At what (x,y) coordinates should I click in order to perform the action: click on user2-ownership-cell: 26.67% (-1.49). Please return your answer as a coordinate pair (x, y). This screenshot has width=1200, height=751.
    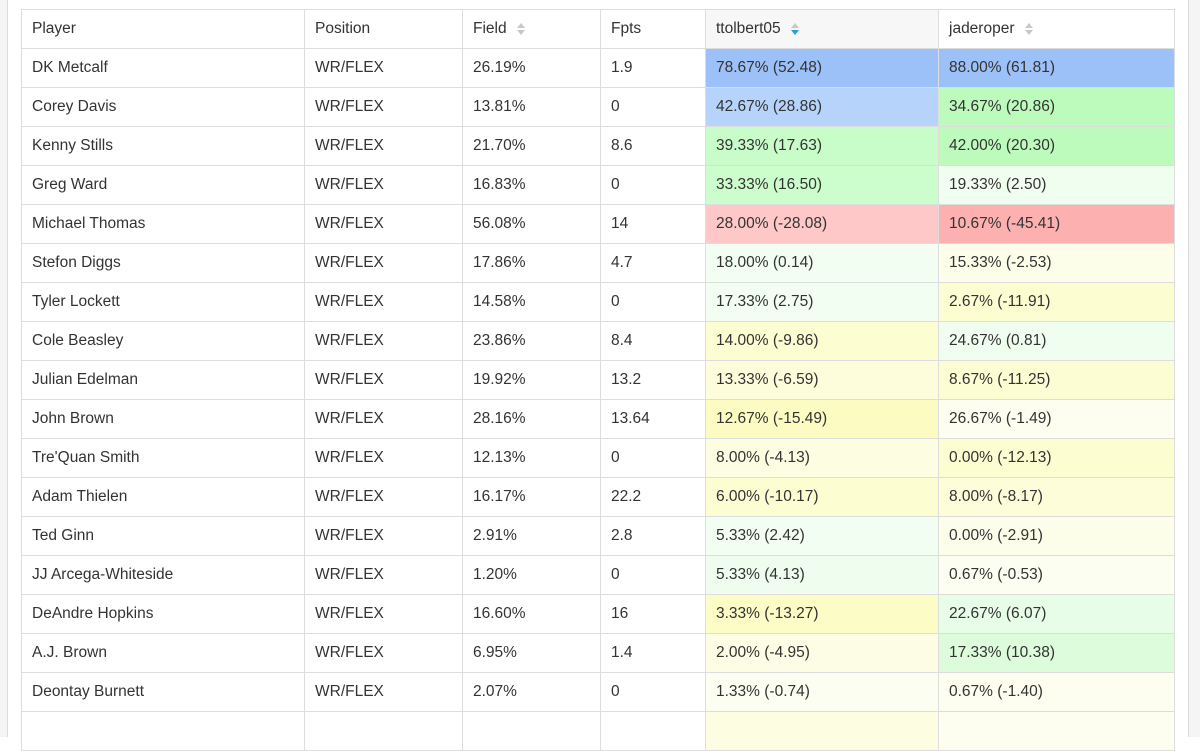
    Looking at the image, I should click on (1056, 419).